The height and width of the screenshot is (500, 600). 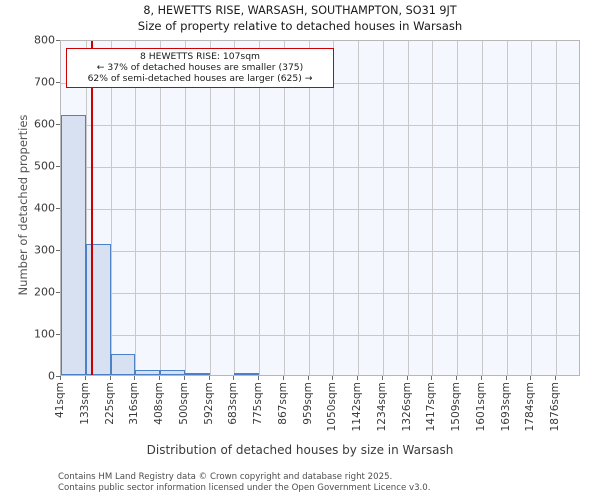 I want to click on y-axis-tick-label: 600, so click(x=44, y=124).